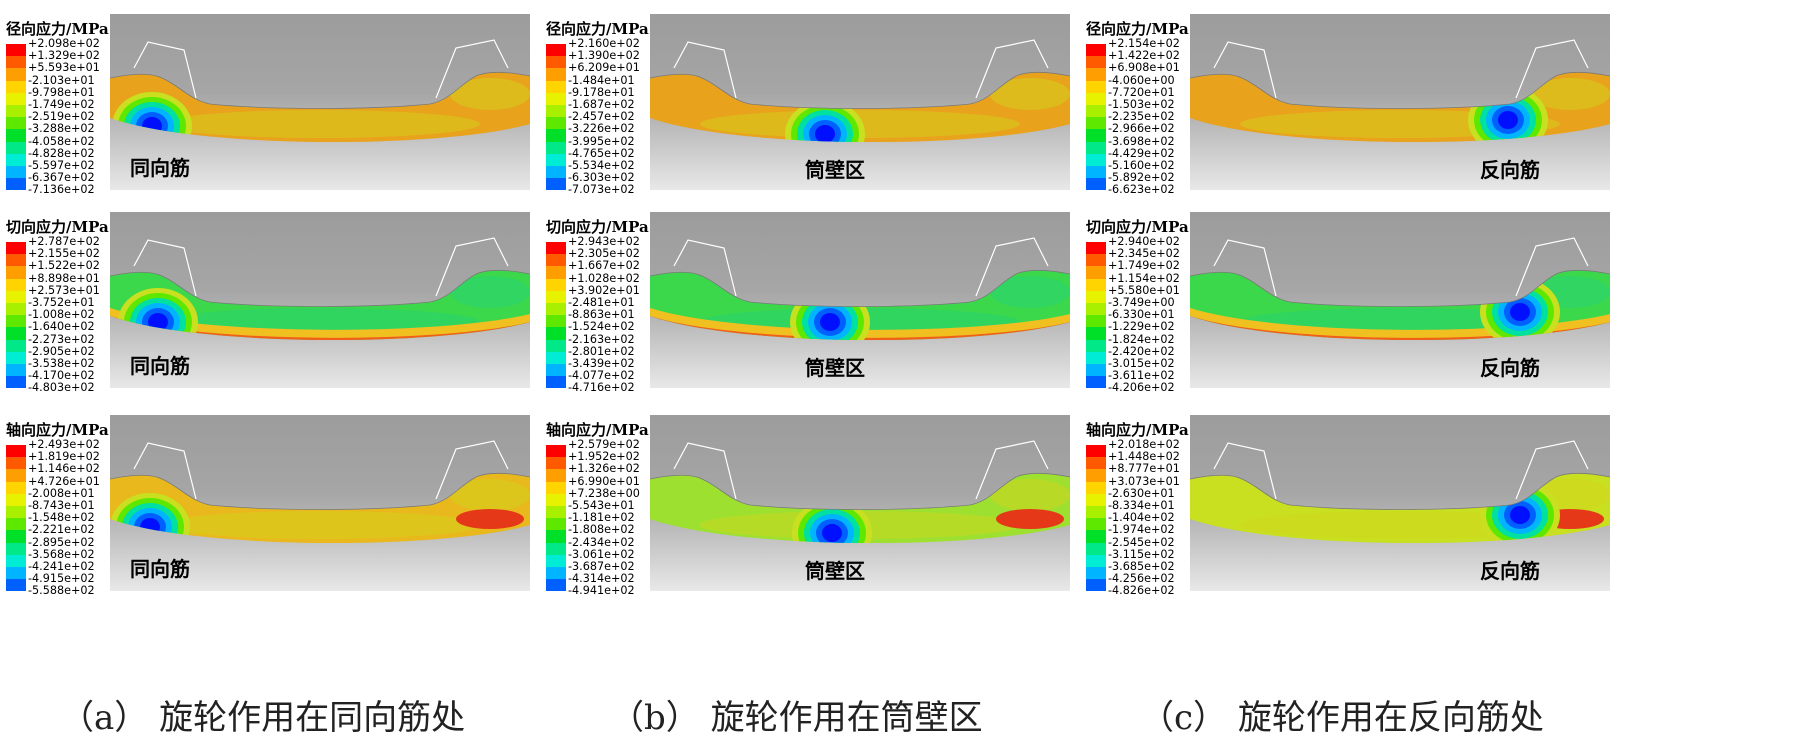  What do you see at coordinates (1342, 718) in the screenshot?
I see `subfigure-caption: （c） 旋轮作用在反向筋处` at bounding box center [1342, 718].